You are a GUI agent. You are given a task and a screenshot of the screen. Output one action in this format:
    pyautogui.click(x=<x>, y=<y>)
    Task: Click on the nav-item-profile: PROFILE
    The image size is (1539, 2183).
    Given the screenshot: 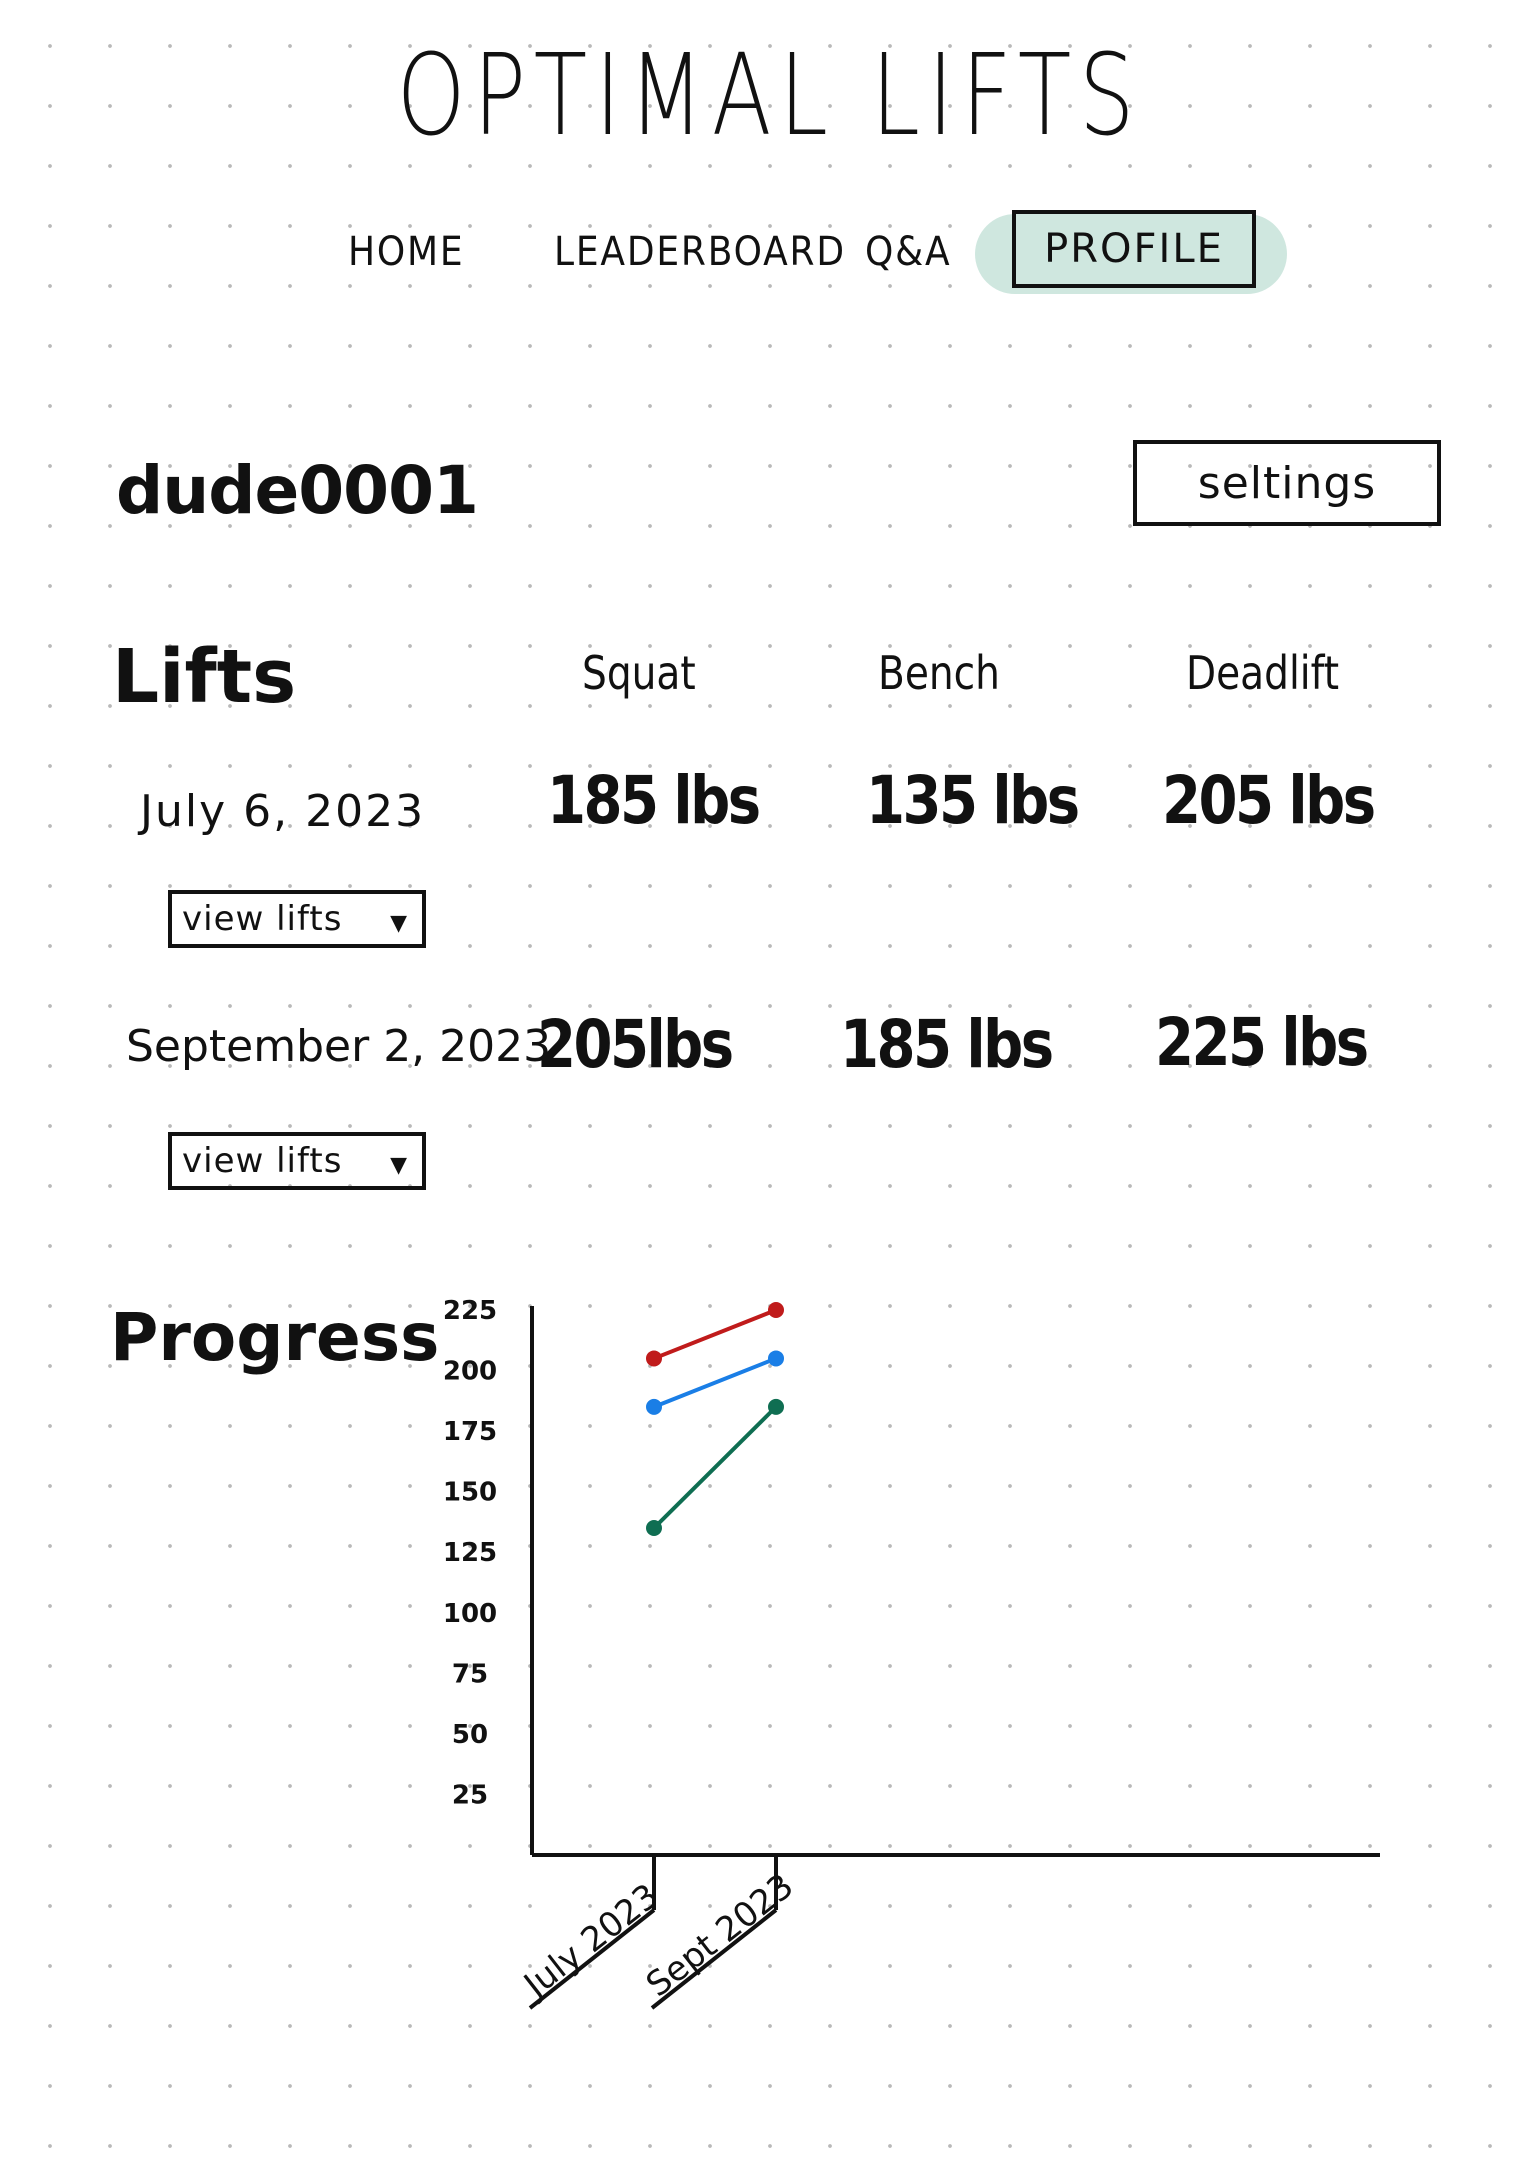 What is the action you would take?
    pyautogui.click(x=1134, y=249)
    